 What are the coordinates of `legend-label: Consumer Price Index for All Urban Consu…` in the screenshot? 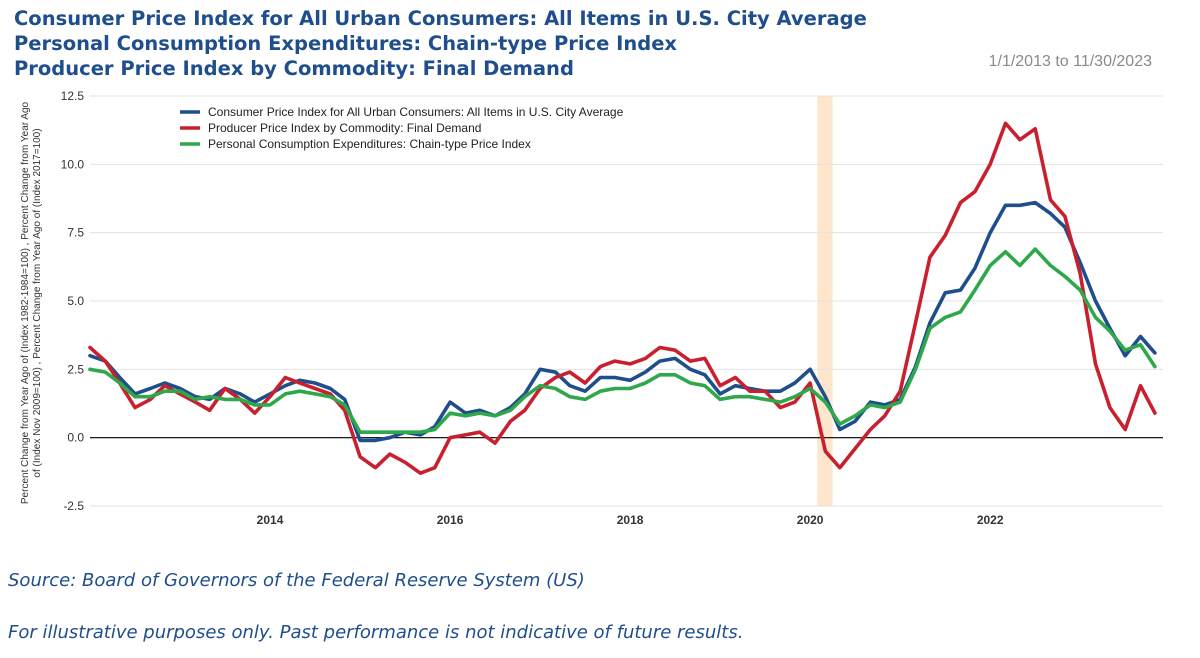 It's located at (416, 112).